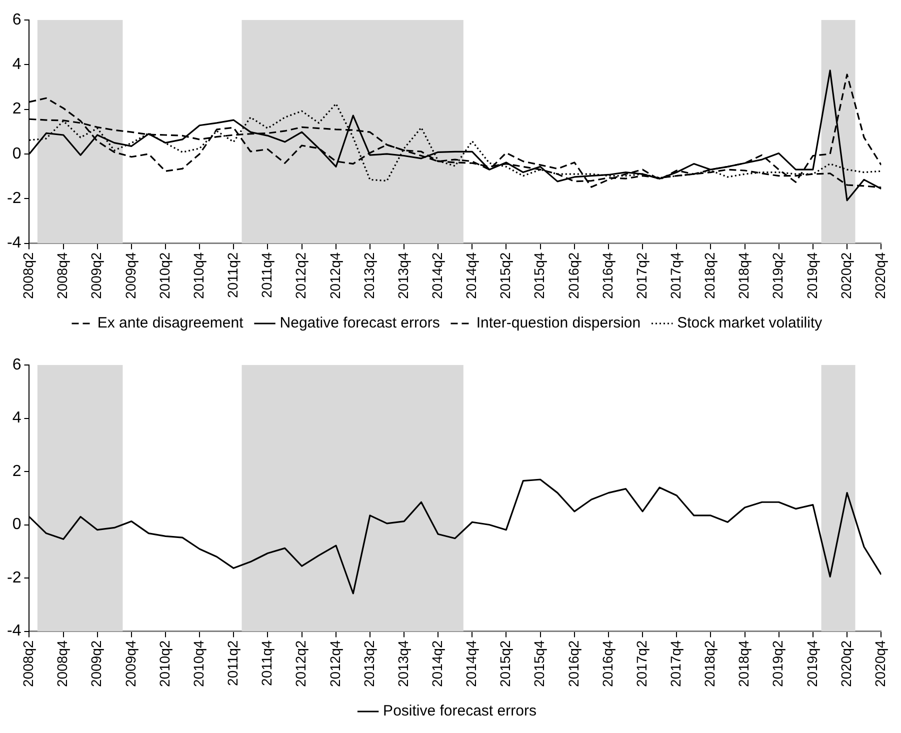  What do you see at coordinates (170, 323) in the screenshot?
I see `legend-label: Ex ante disagreement` at bounding box center [170, 323].